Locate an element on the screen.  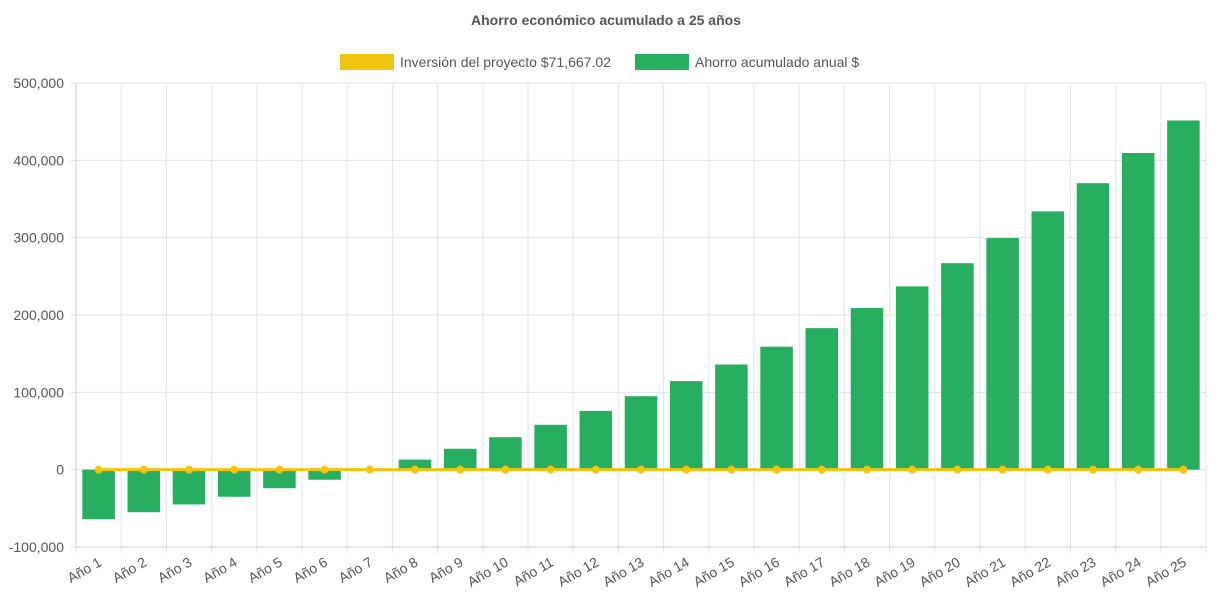
x-tick-label: Año 22 is located at coordinates (1030, 572).